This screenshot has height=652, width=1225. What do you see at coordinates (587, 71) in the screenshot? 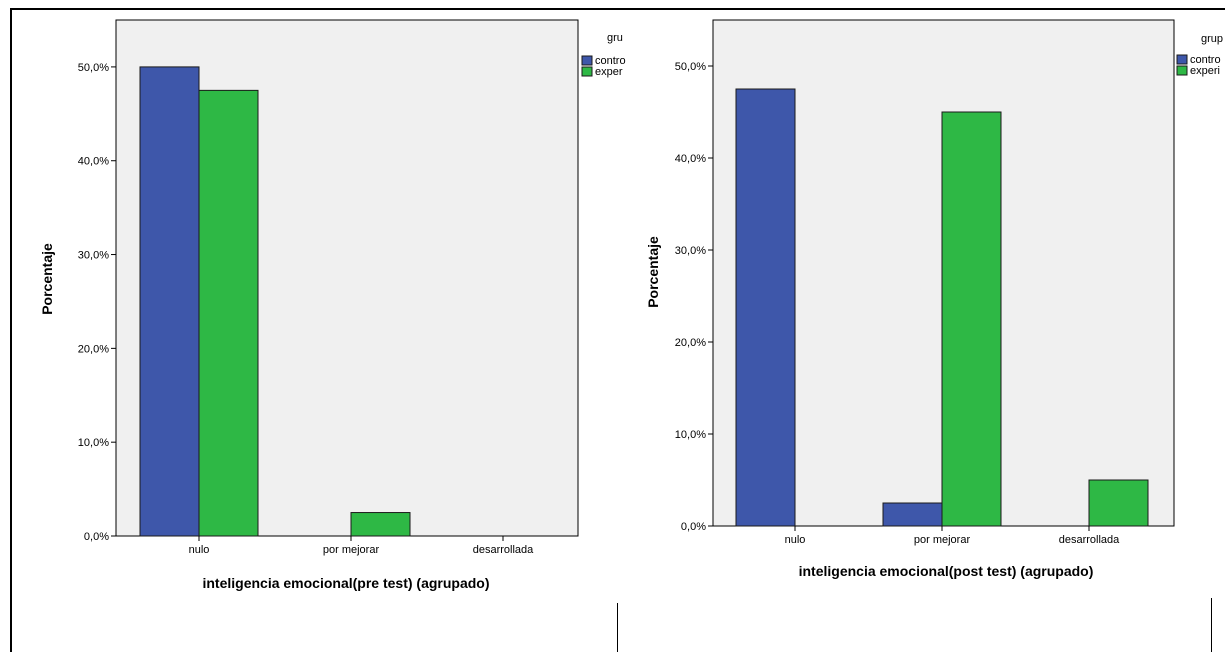
I see `legend-swatch-exper` at bounding box center [587, 71].